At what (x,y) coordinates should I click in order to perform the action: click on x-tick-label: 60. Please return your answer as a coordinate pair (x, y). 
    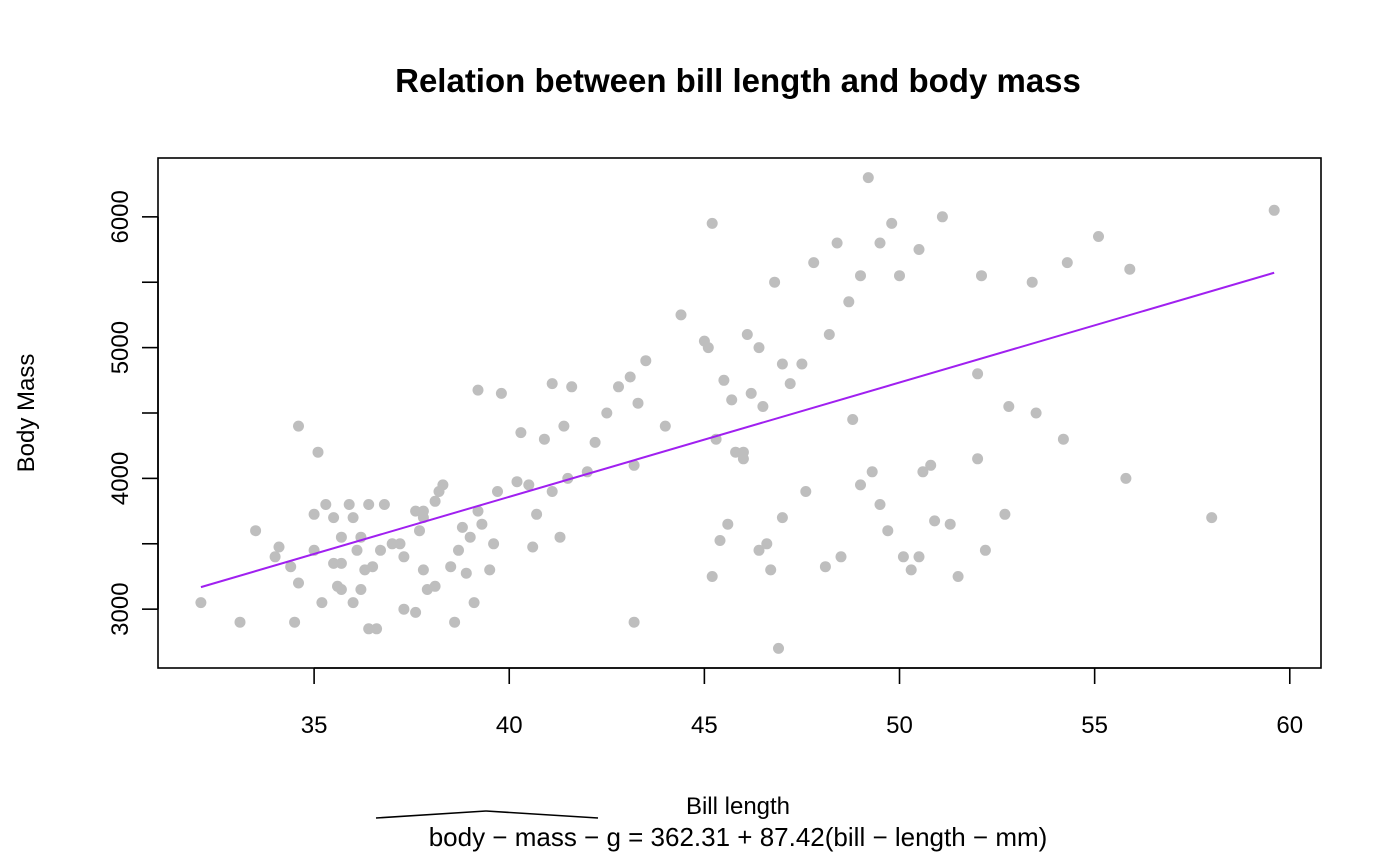
    Looking at the image, I should click on (1289, 725).